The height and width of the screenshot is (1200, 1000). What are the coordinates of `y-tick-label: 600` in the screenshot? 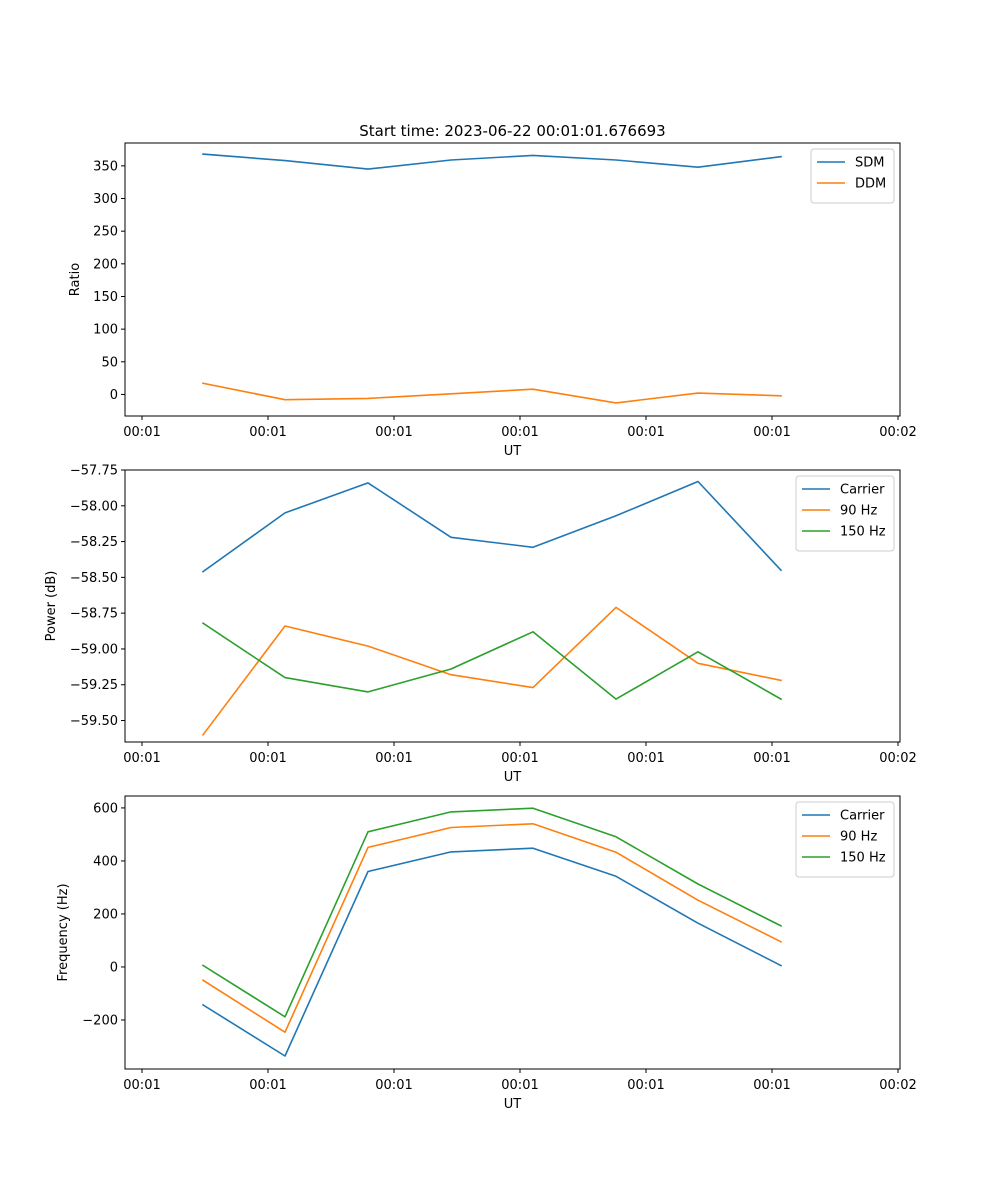 It's located at (105, 808).